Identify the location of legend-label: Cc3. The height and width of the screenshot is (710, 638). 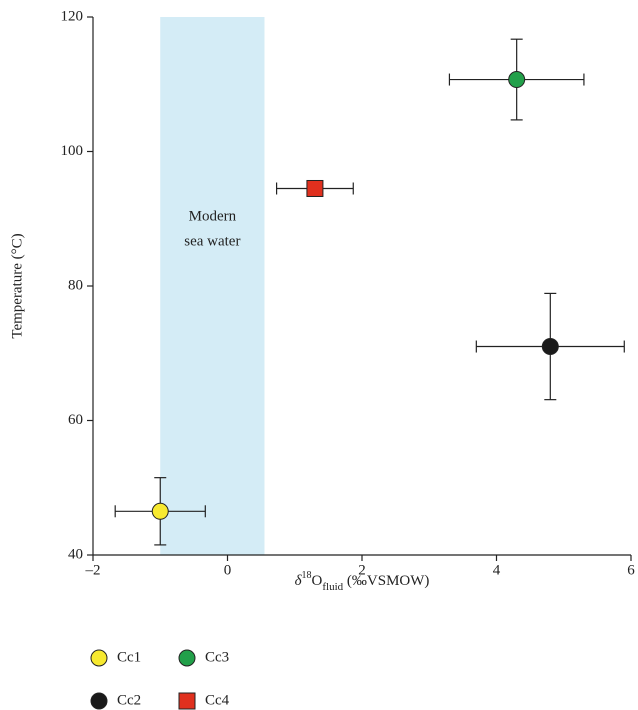
(217, 657).